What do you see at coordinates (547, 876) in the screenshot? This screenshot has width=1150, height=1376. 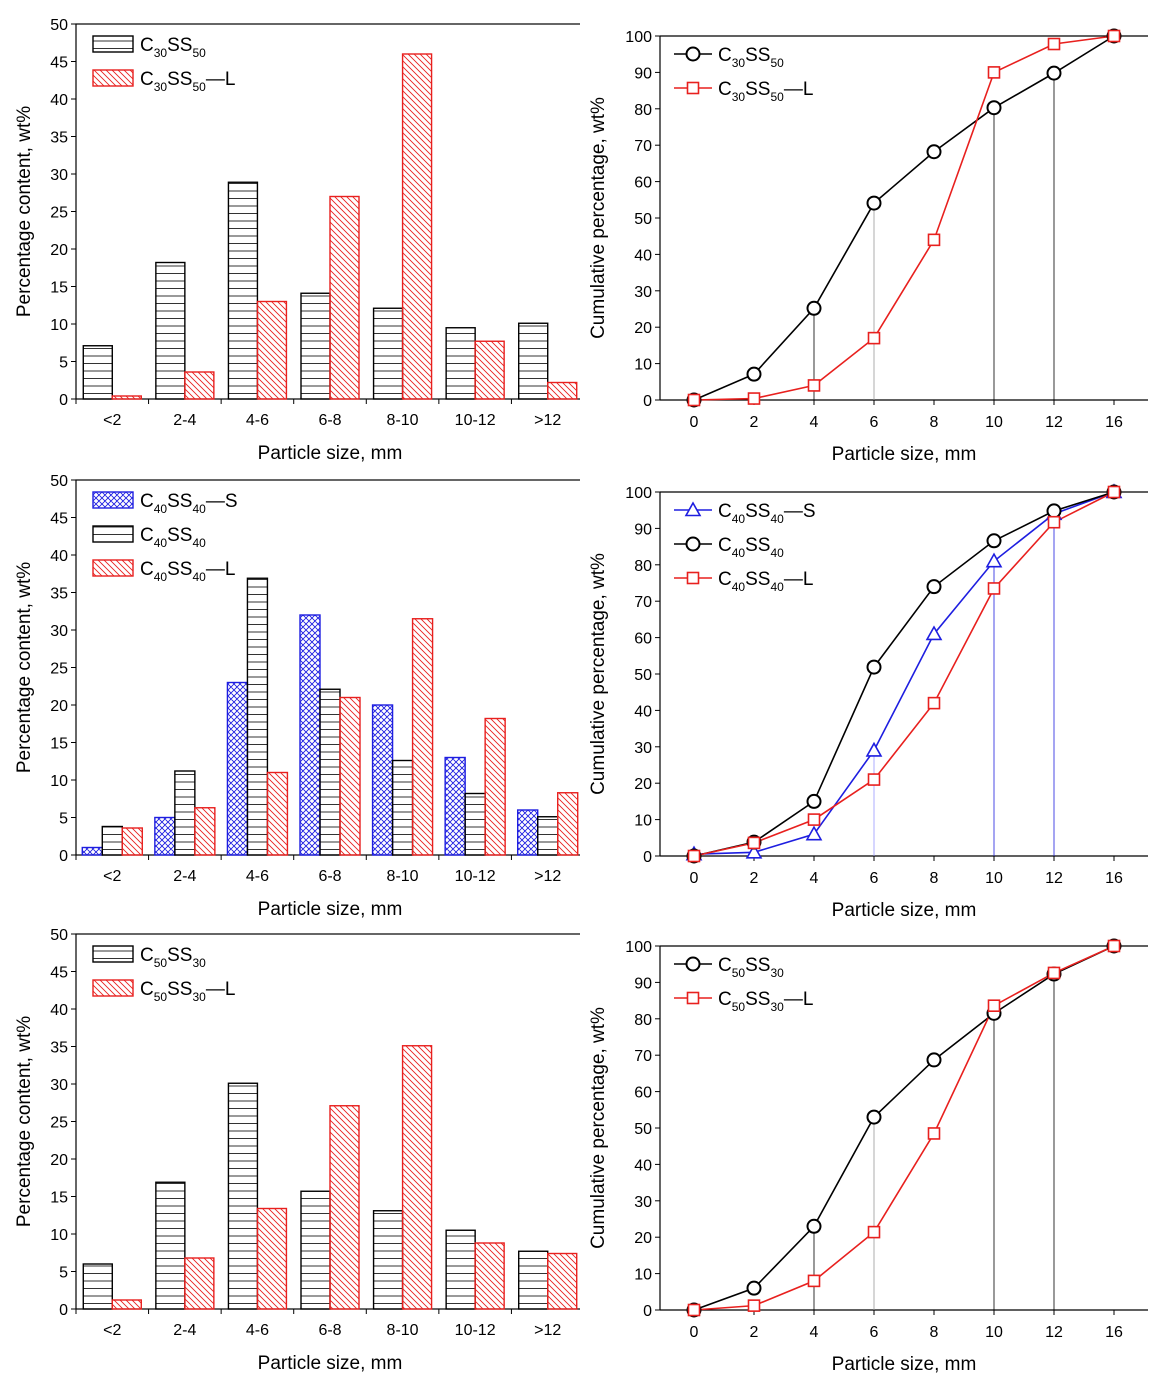 I see `x-tick-label: >12` at bounding box center [547, 876].